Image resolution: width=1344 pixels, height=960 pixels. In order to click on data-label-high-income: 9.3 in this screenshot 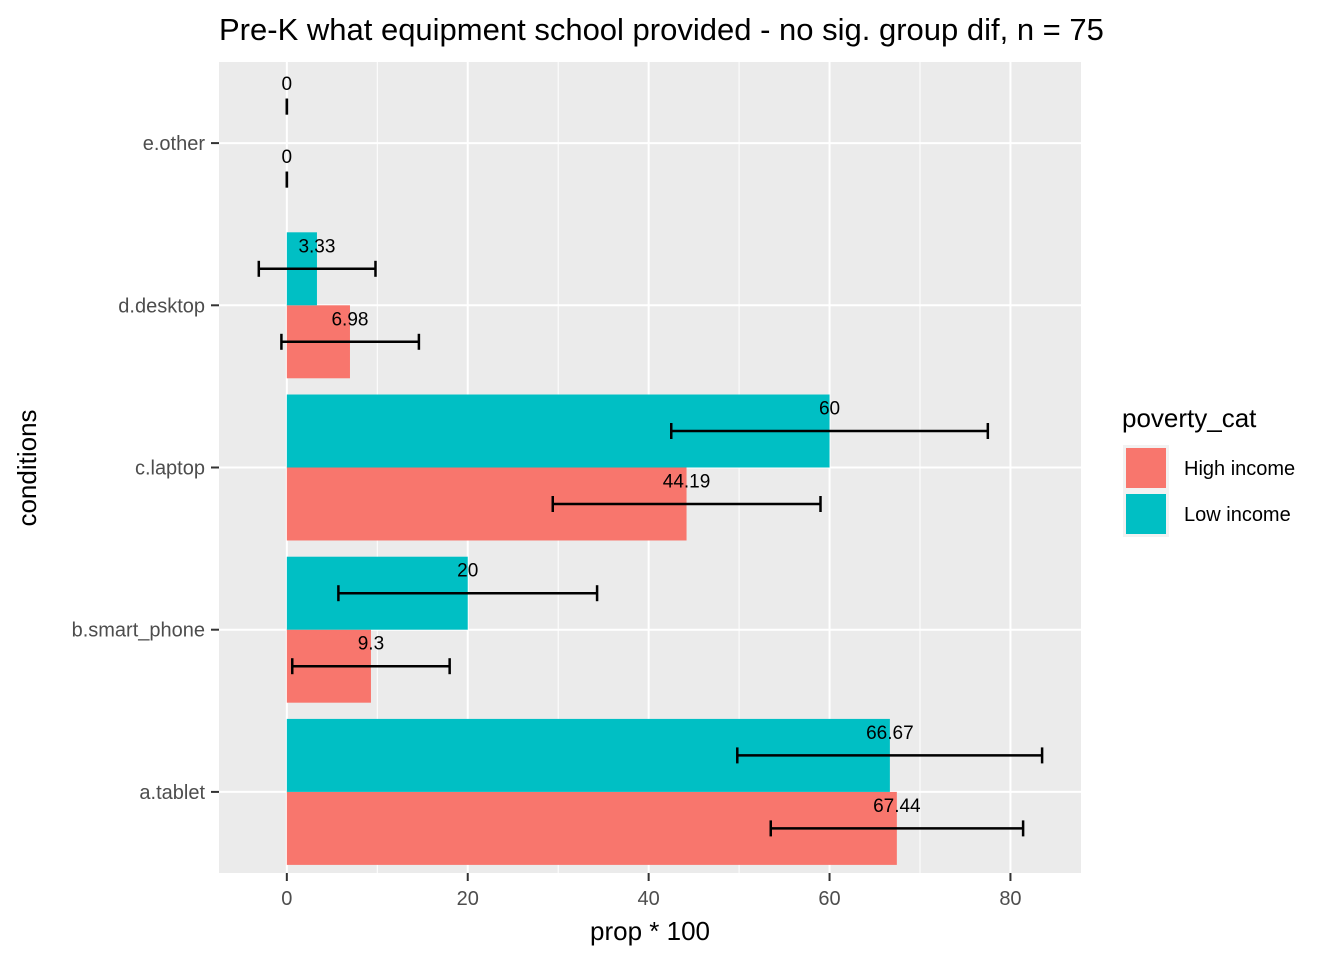, I will do `click(371, 644)`.